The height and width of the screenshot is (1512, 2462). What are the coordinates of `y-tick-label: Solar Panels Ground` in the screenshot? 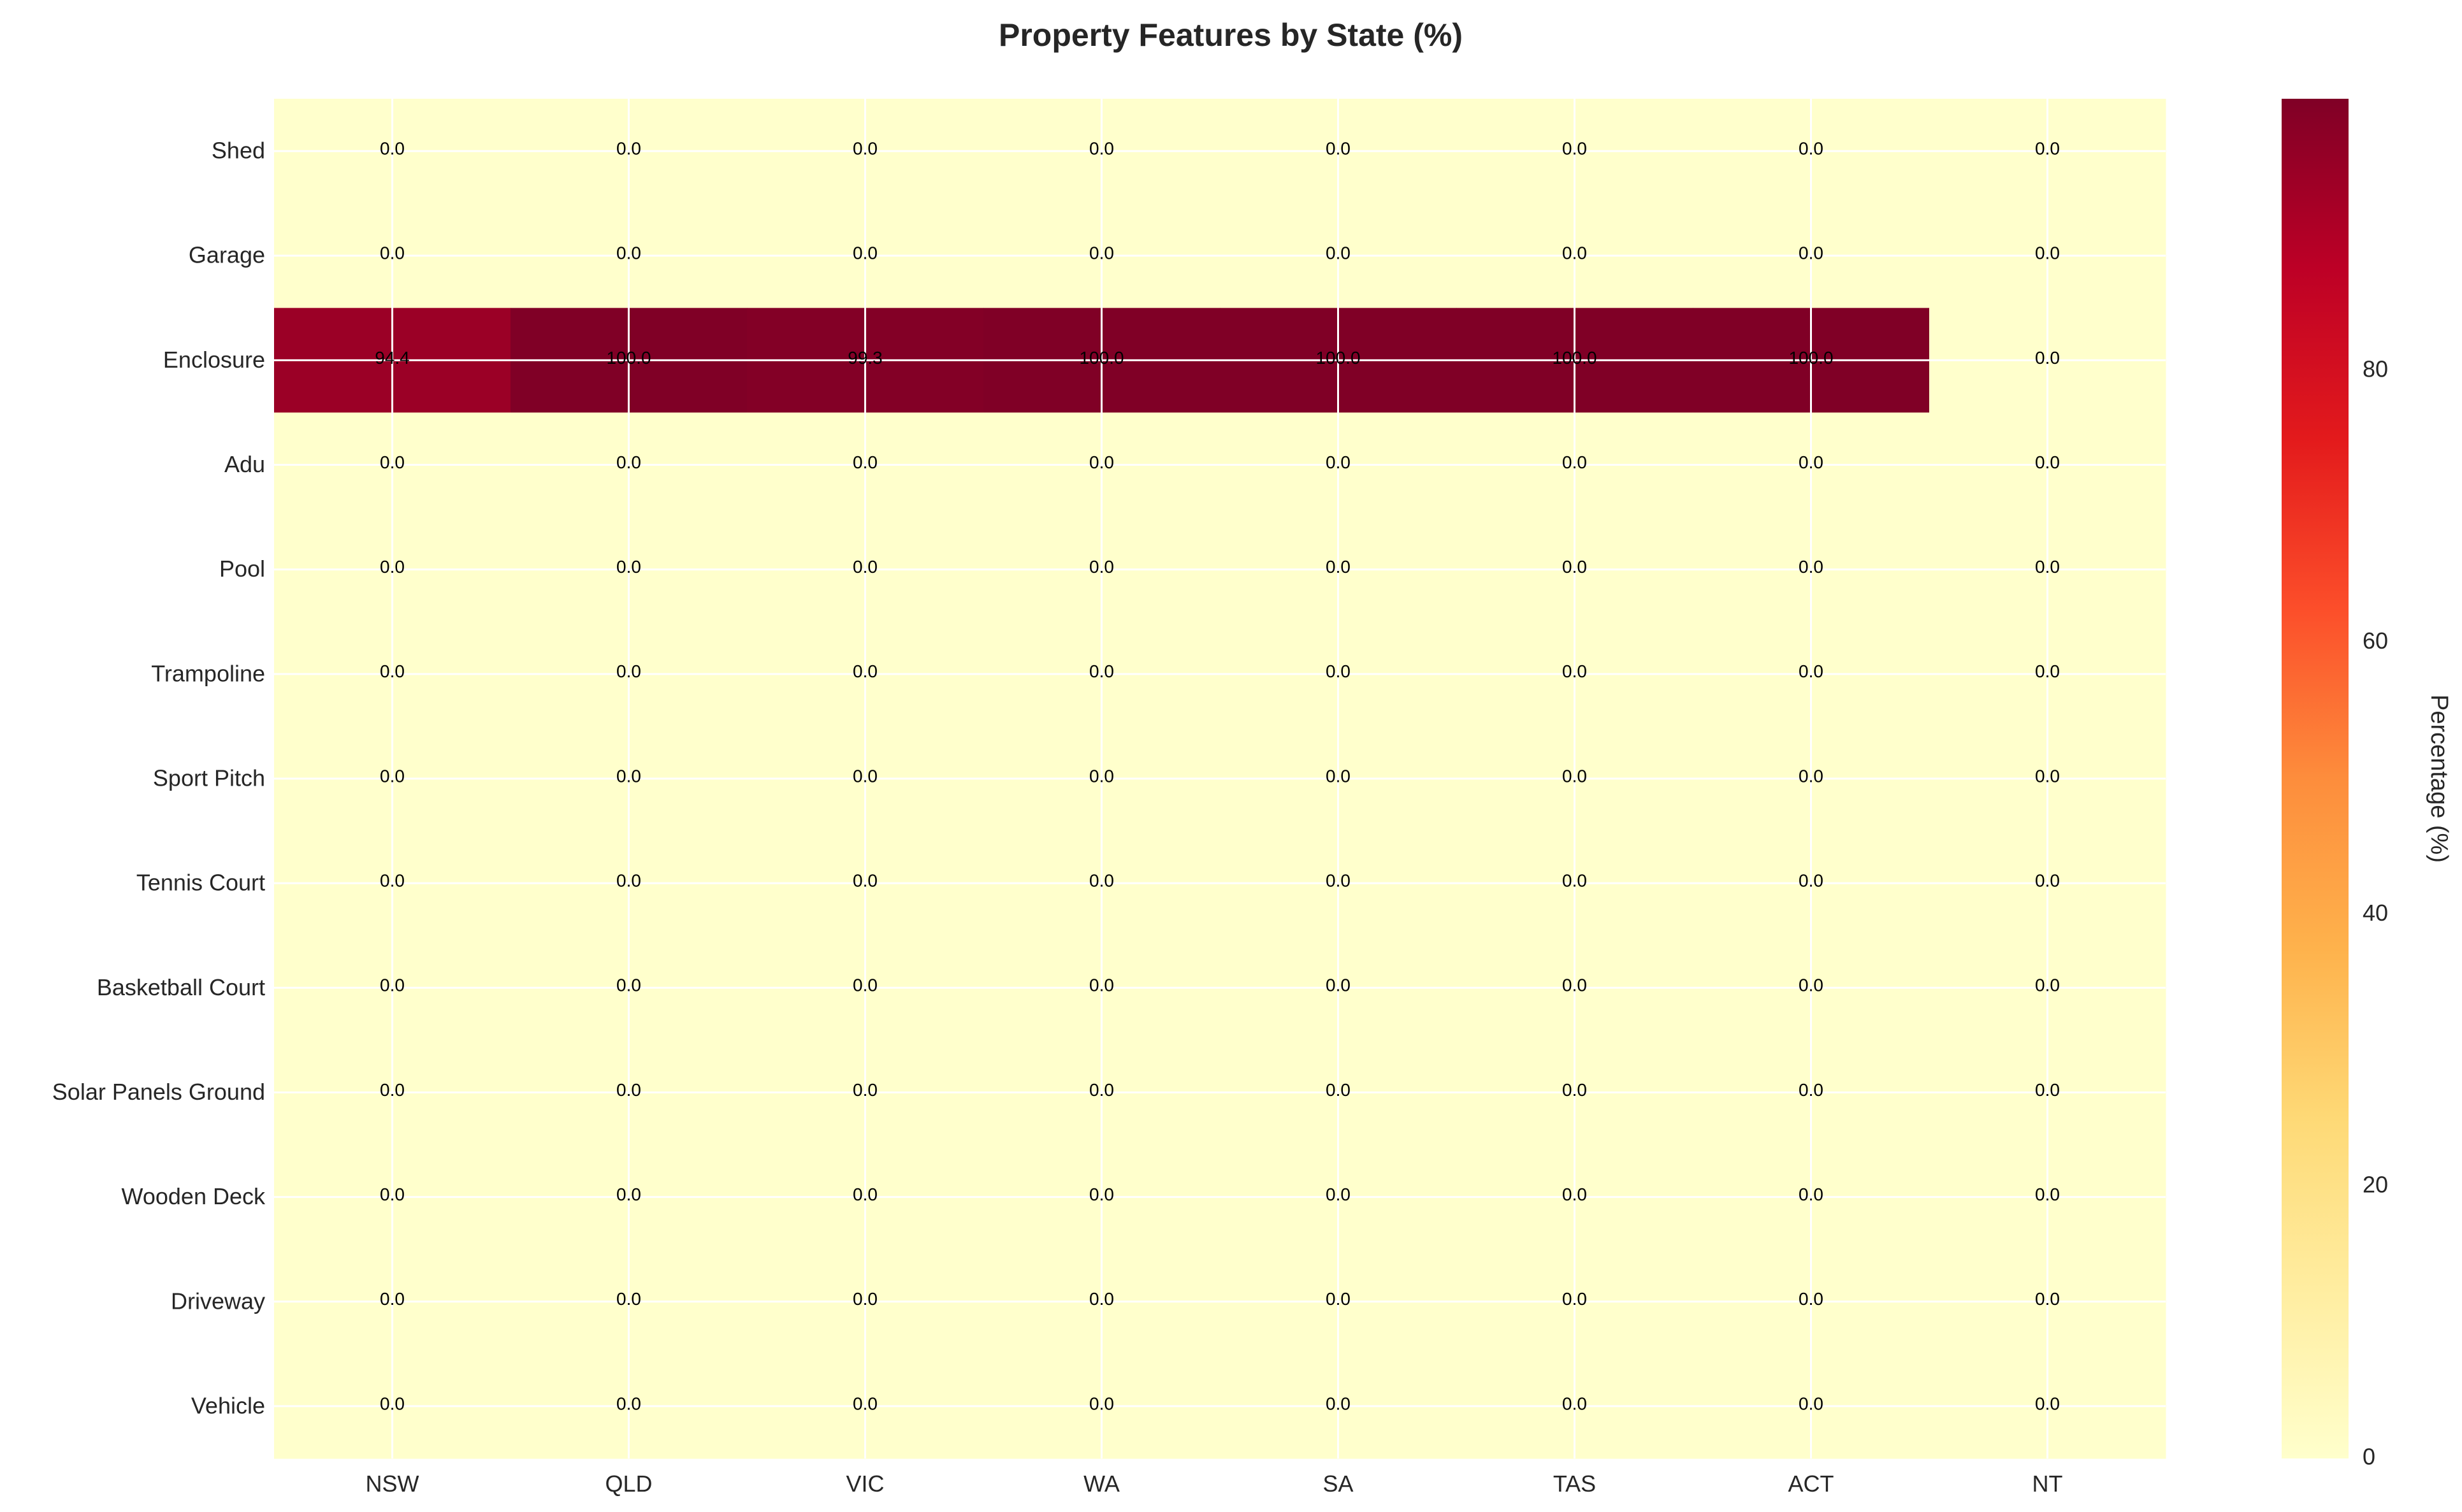 It's located at (158, 1092).